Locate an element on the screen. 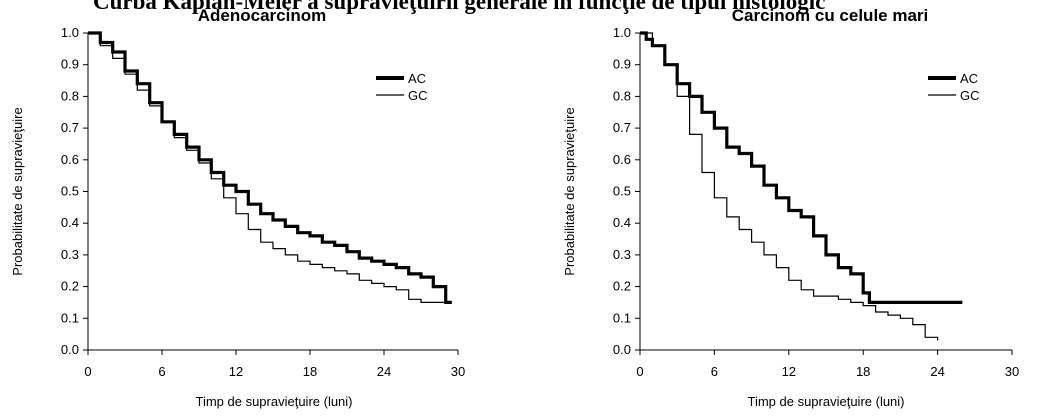 The image size is (1037, 416). panel-title: Adenocarcinom is located at coordinates (262, 15).